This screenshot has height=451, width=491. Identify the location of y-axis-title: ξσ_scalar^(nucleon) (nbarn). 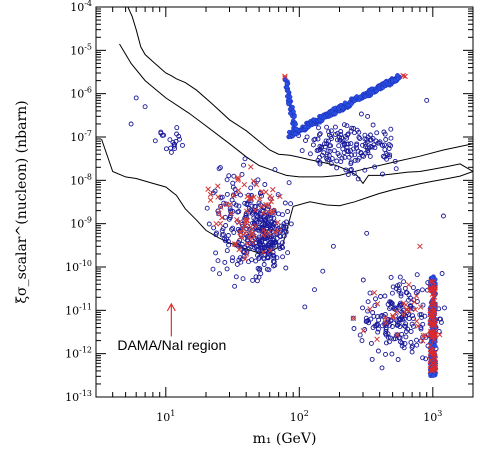
(22, 201).